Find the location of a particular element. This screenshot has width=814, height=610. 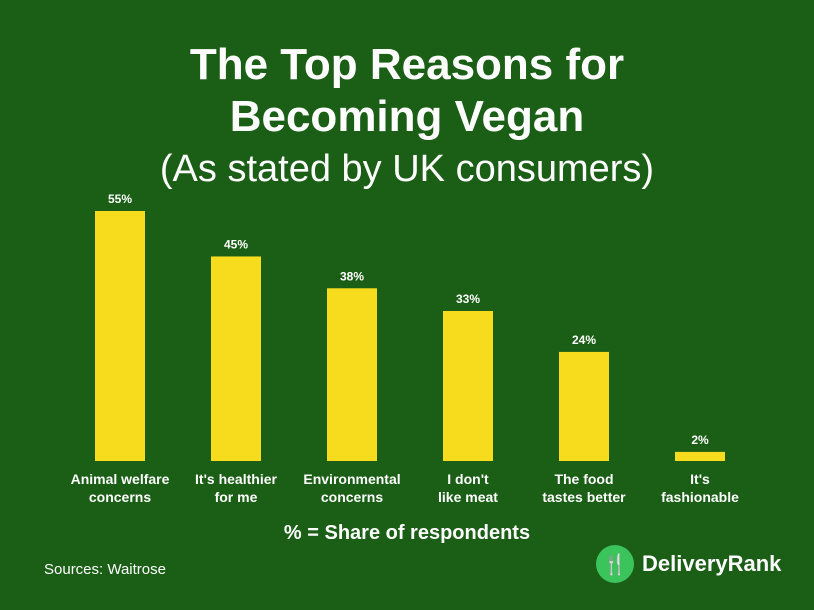

chart-title-line2: Becoming Vegan is located at coordinates (407, 116).